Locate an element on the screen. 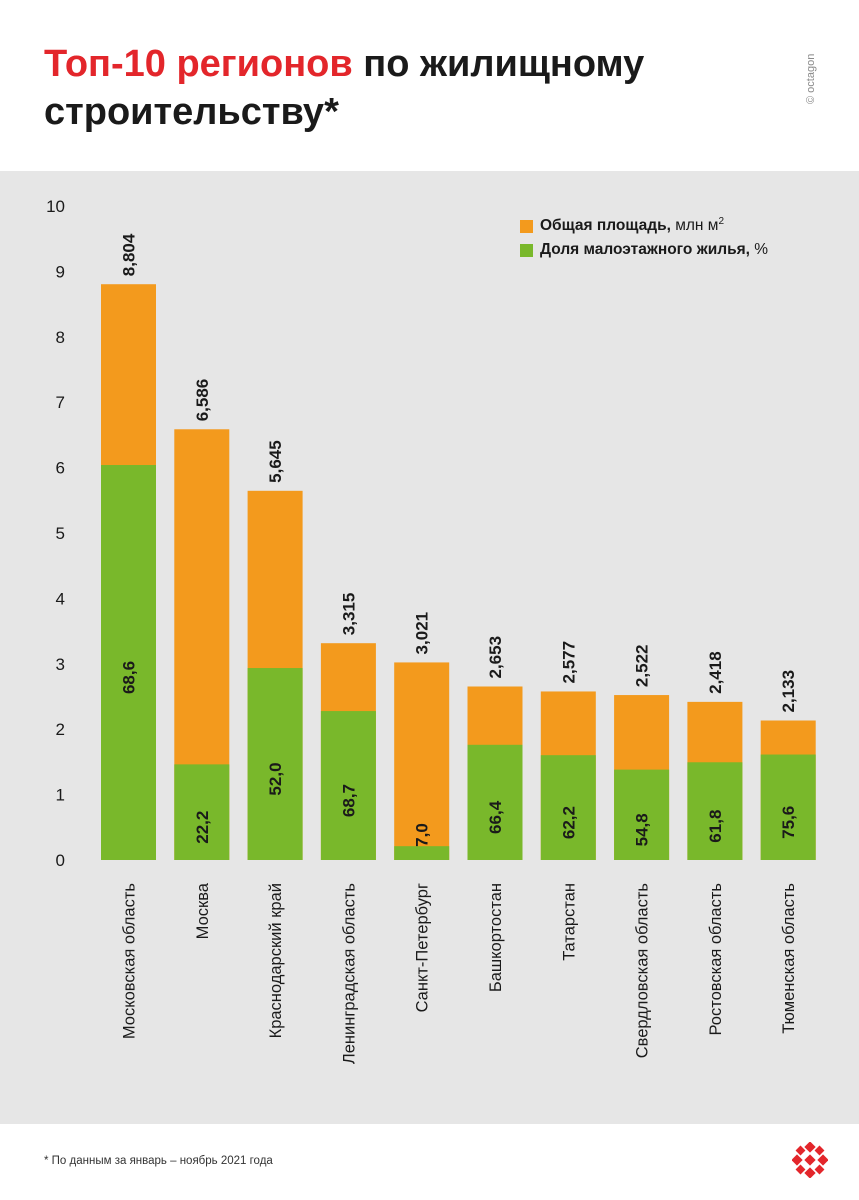 The width and height of the screenshot is (859, 1200). data-label-total-area: 2,577 is located at coordinates (568, 662).